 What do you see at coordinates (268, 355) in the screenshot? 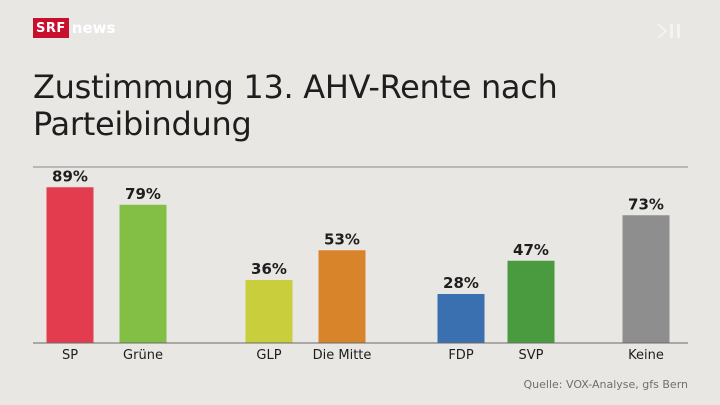
I see `category-label: GLP` at bounding box center [268, 355].